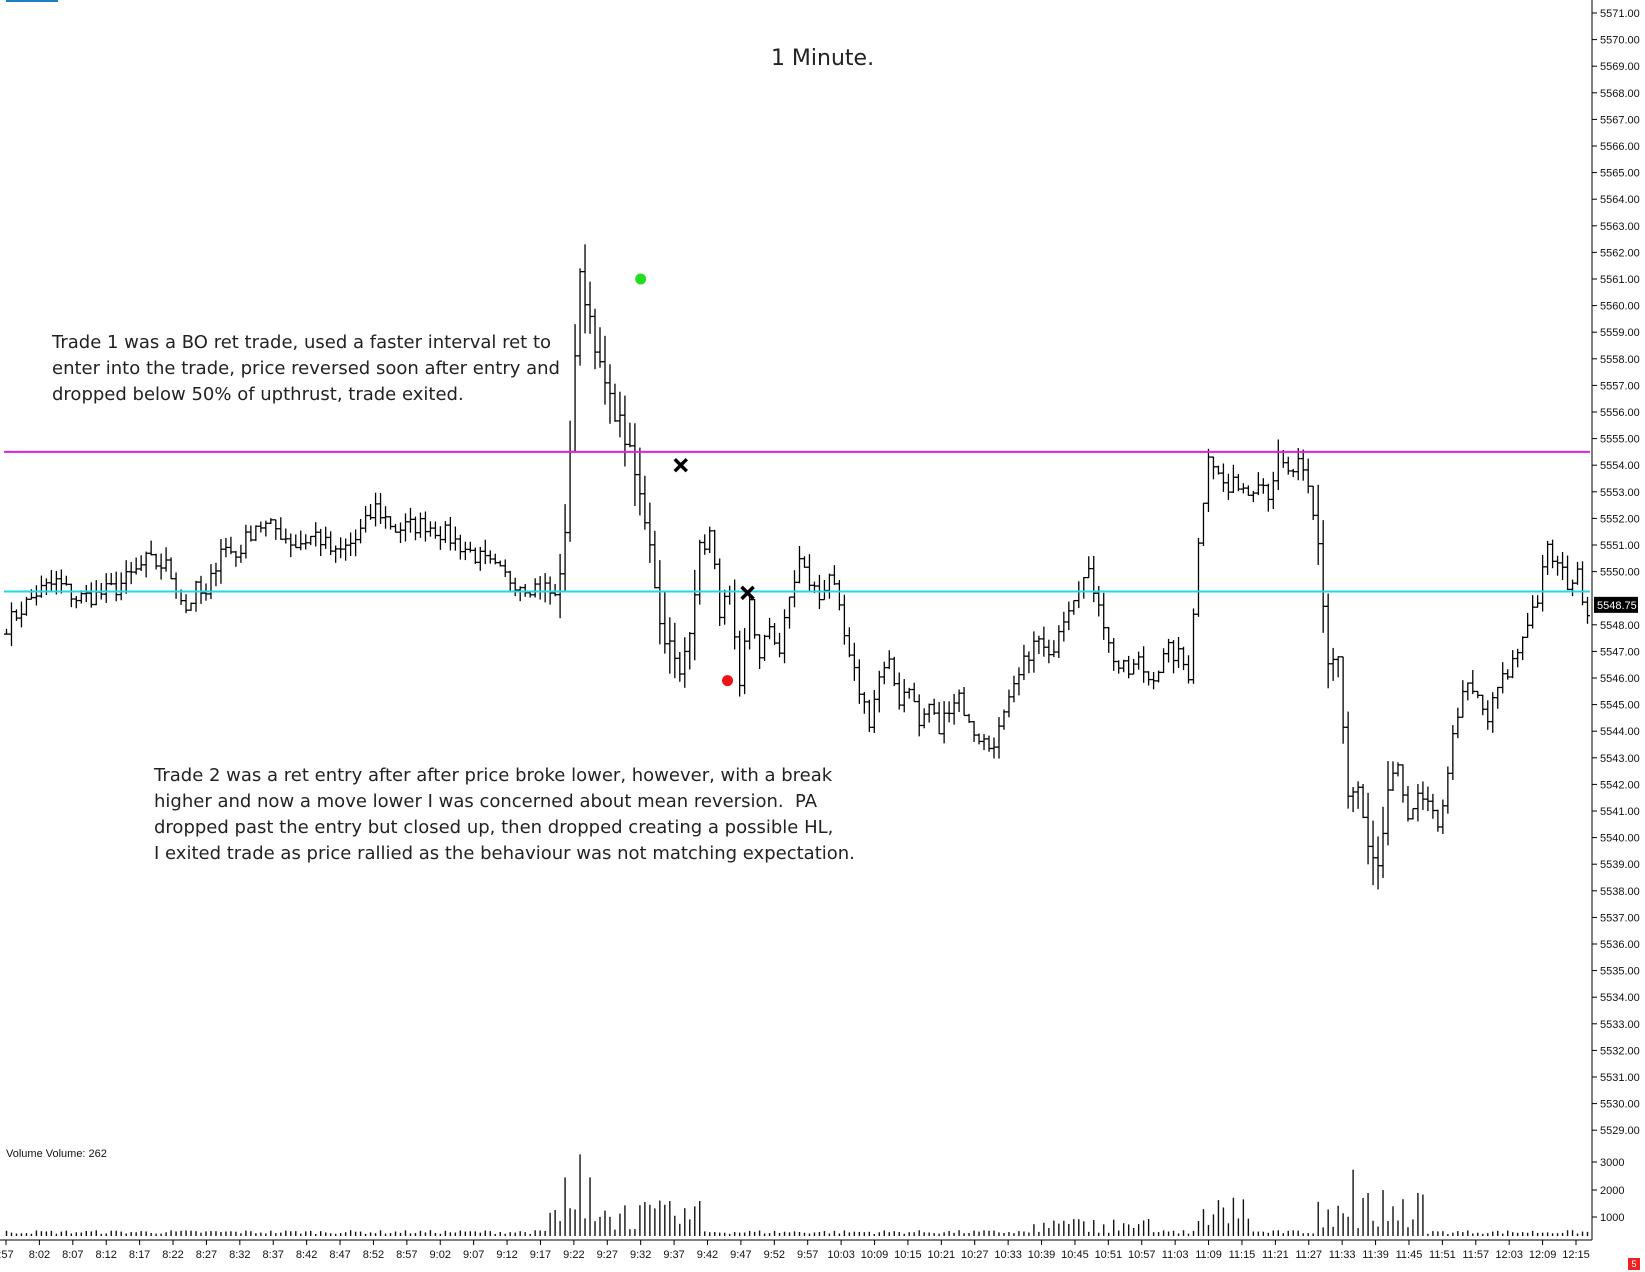 This screenshot has width=1645, height=1272. What do you see at coordinates (1634, 1264) in the screenshot?
I see `corner-badge: 5` at bounding box center [1634, 1264].